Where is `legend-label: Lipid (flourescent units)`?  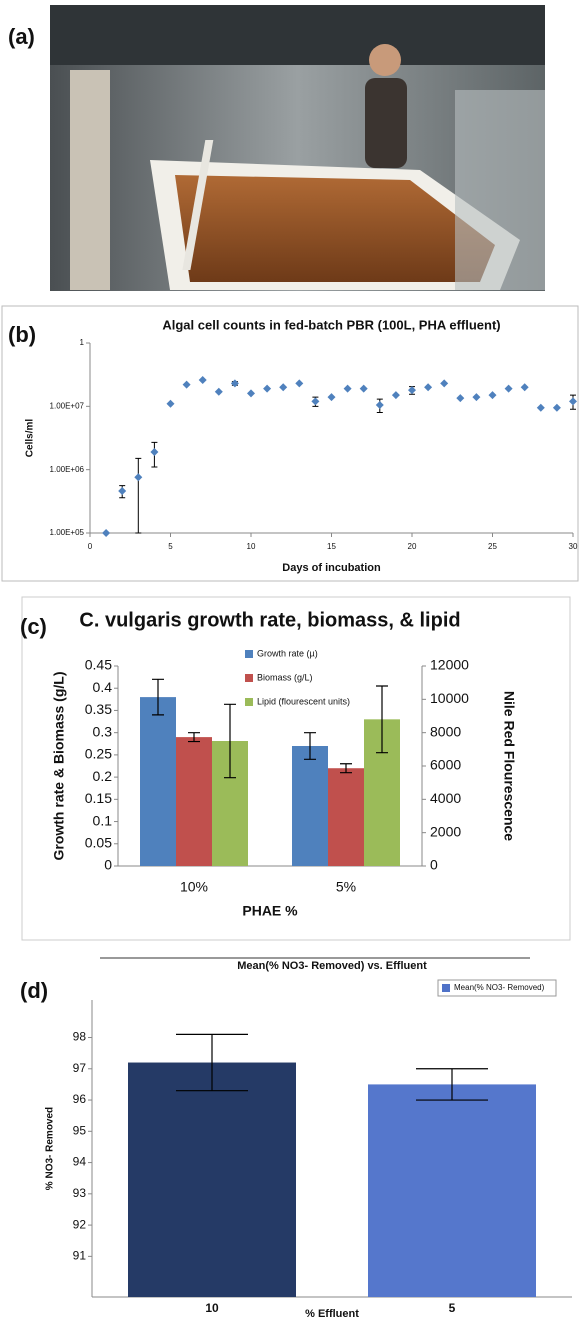
legend-label: Lipid (flourescent units) is located at coordinates (303, 701).